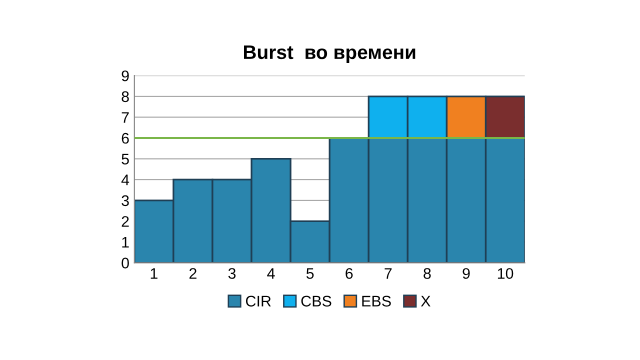  Describe the element at coordinates (125, 221) in the screenshot. I see `y-tick-label: 2` at that location.